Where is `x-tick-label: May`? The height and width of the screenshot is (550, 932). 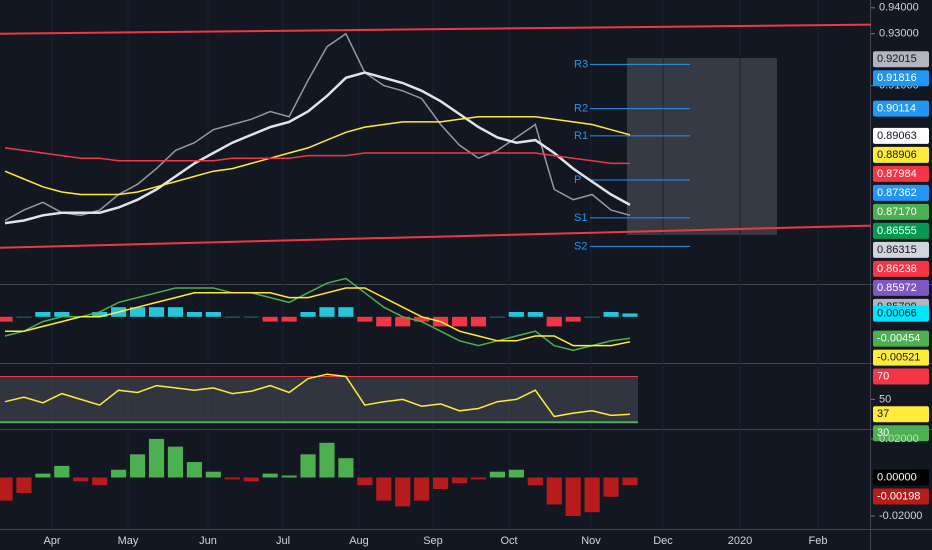 x-tick-label: May is located at coordinates (128, 541).